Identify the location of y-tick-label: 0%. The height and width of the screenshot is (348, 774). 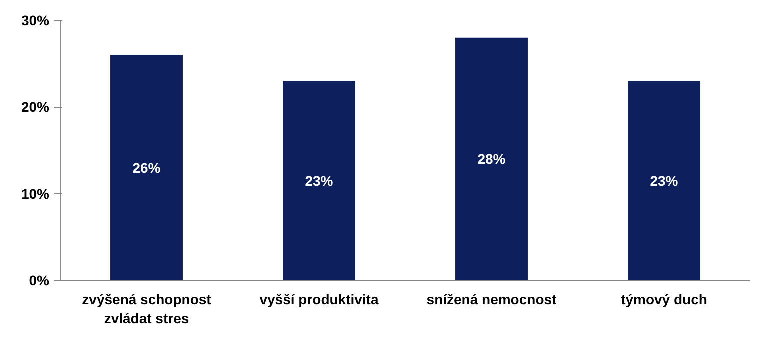
(39, 280).